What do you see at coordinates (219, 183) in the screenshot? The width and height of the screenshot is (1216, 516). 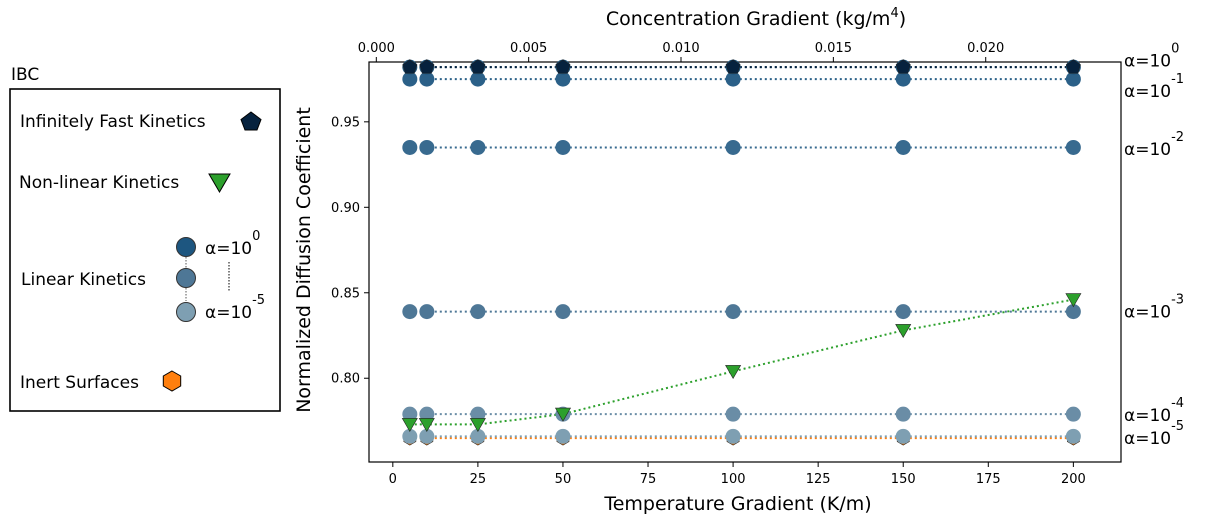 I see `legend-nonlinear-marker` at bounding box center [219, 183].